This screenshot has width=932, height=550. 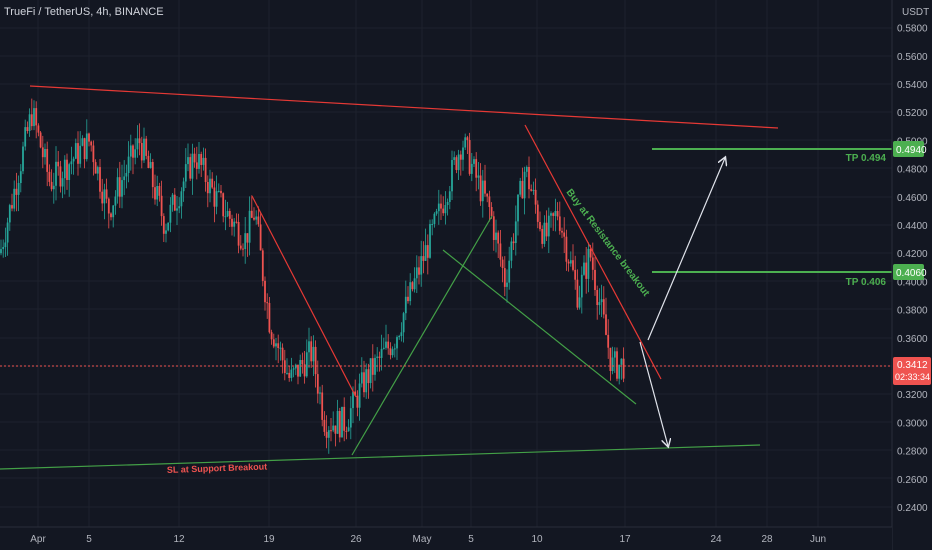 What do you see at coordinates (912, 226) in the screenshot?
I see `y-tick-label: 0.4400` at bounding box center [912, 226].